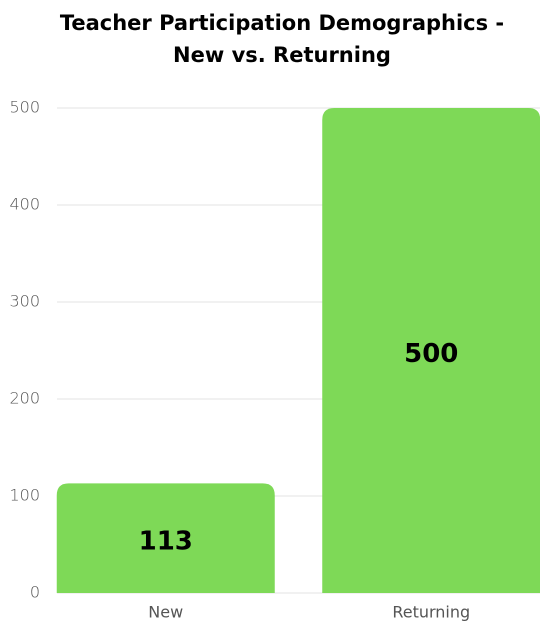 The height and width of the screenshot is (624, 540). Describe the element at coordinates (24, 301) in the screenshot. I see `y-tick-label: 300` at that location.